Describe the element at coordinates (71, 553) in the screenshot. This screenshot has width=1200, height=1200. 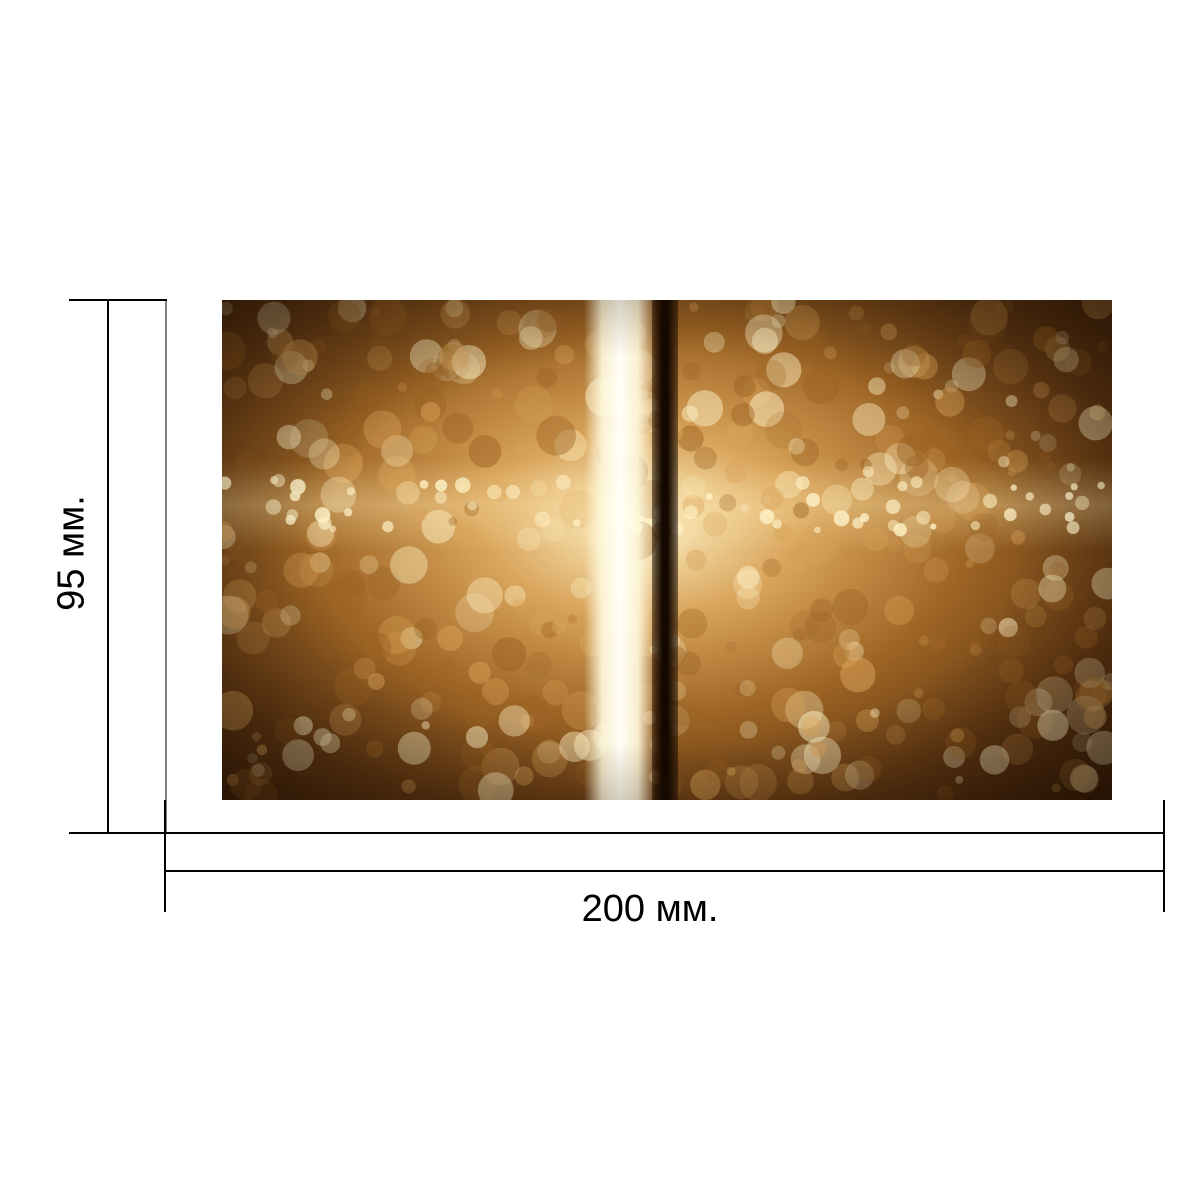
I see `height-label: 95 мм.` at that location.